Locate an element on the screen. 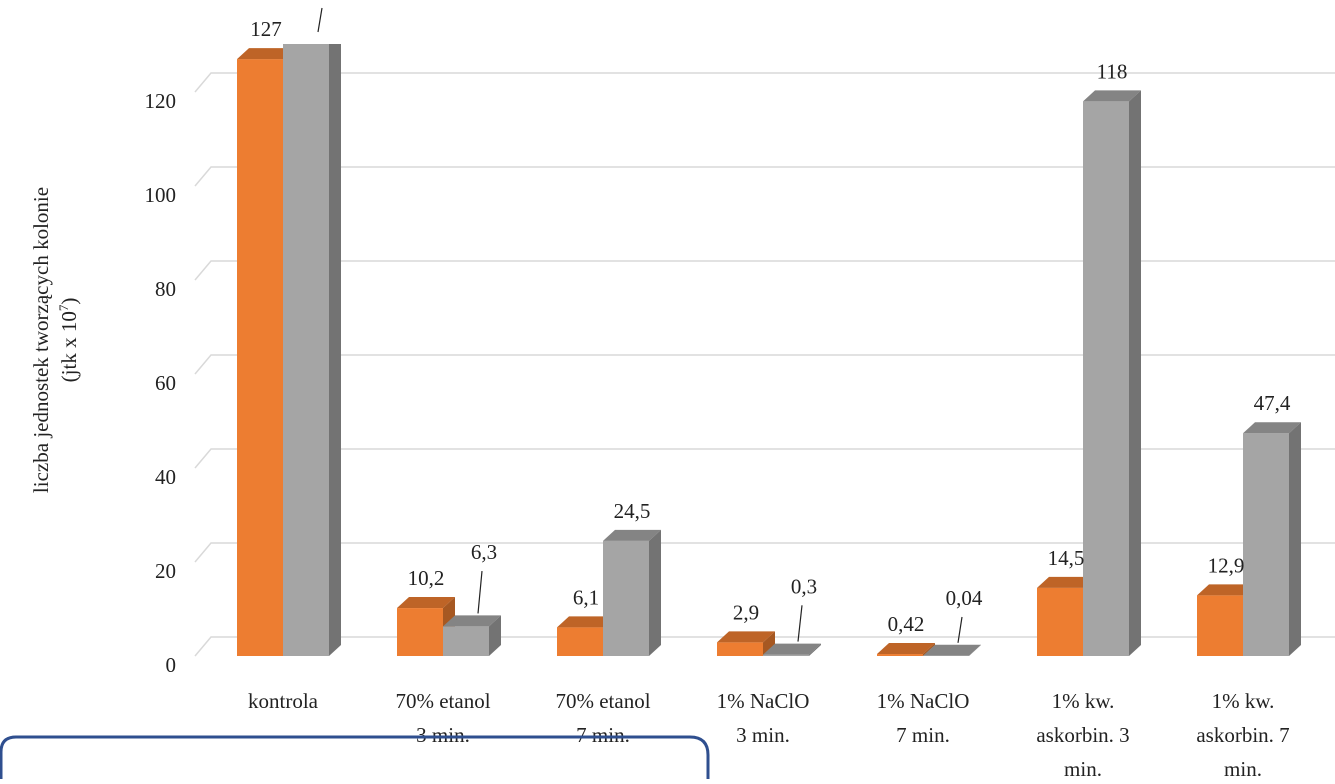 The image size is (1335, 784). value-label: 118 is located at coordinates (1112, 71).